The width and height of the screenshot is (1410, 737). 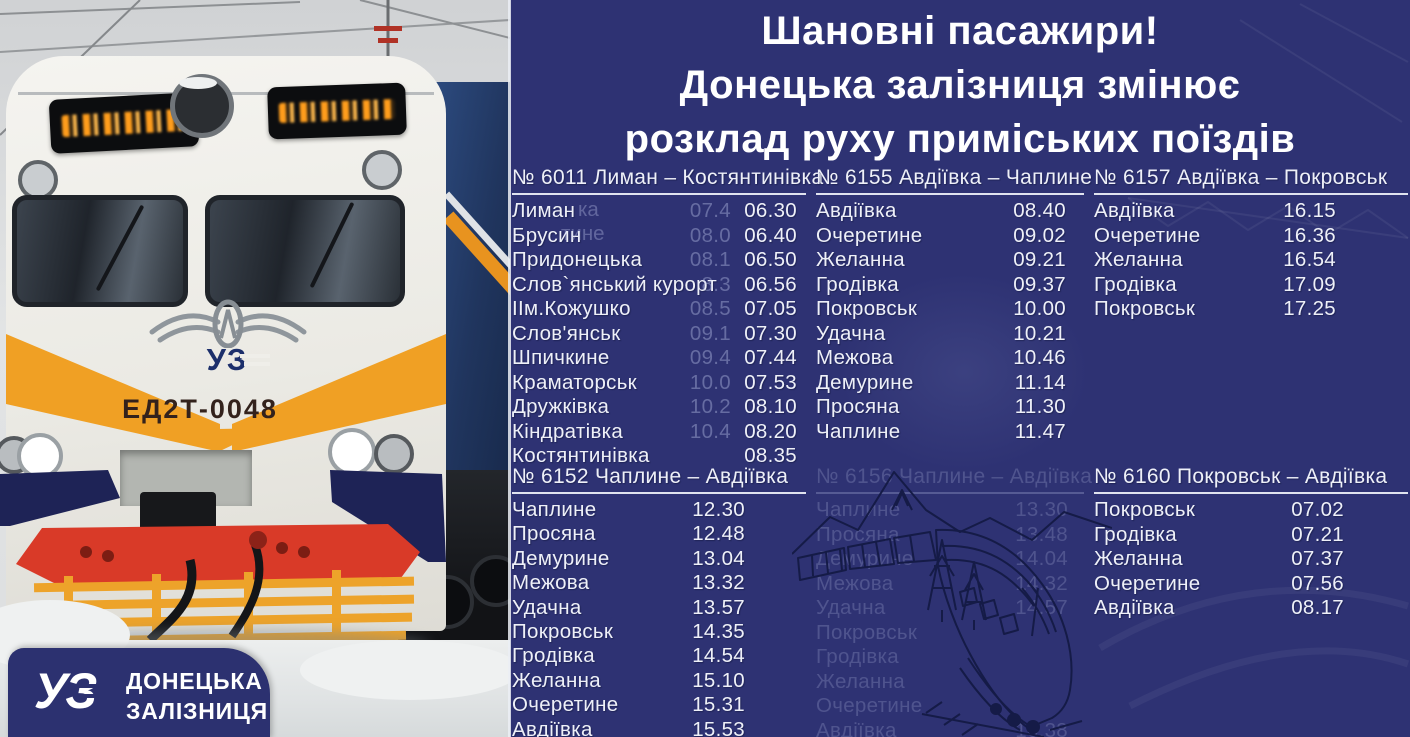 What do you see at coordinates (659, 334) in the screenshot?
I see `schedule-row: Слов'янськ 07.30 09.1` at bounding box center [659, 334].